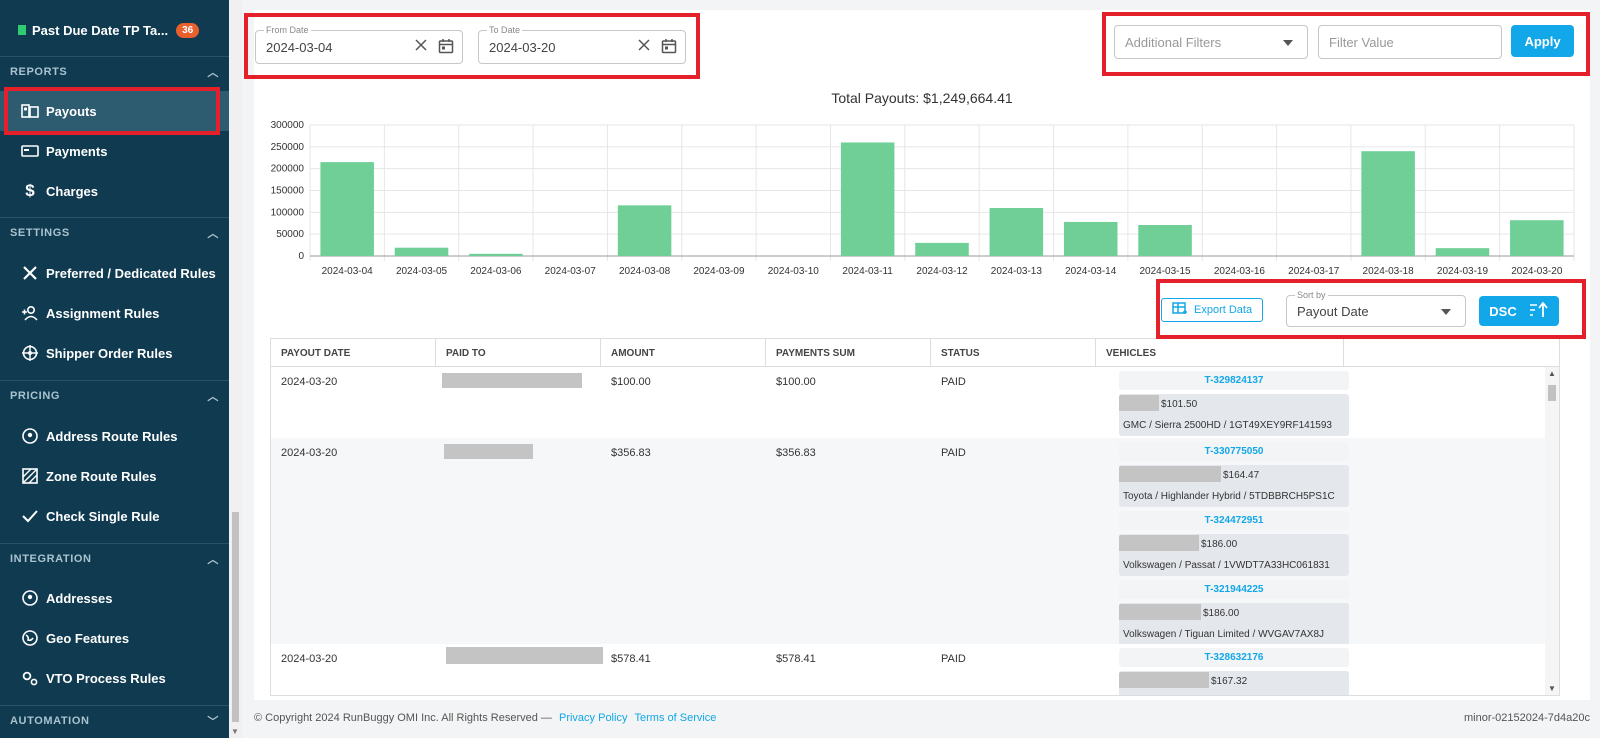  I want to click on vehicle-id-link: T-329824137, so click(1234, 380).